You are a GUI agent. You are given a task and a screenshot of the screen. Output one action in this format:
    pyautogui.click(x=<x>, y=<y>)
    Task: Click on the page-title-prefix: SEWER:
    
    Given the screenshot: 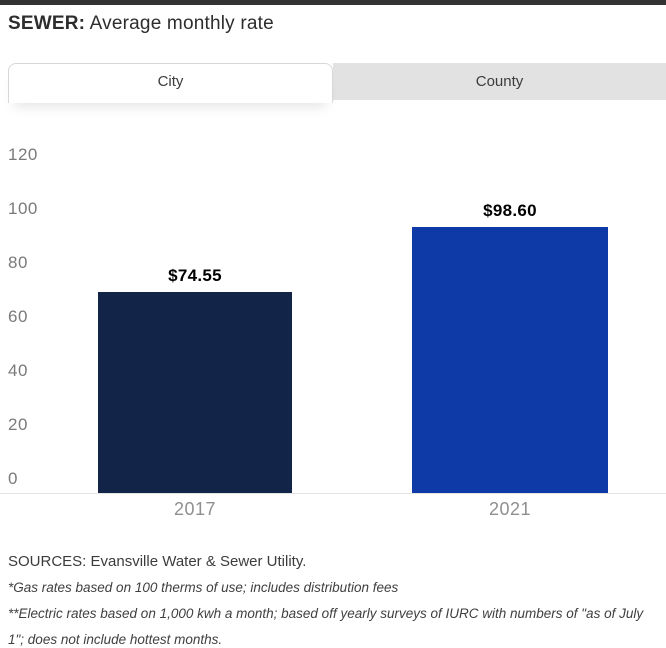 What is the action you would take?
    pyautogui.click(x=47, y=23)
    